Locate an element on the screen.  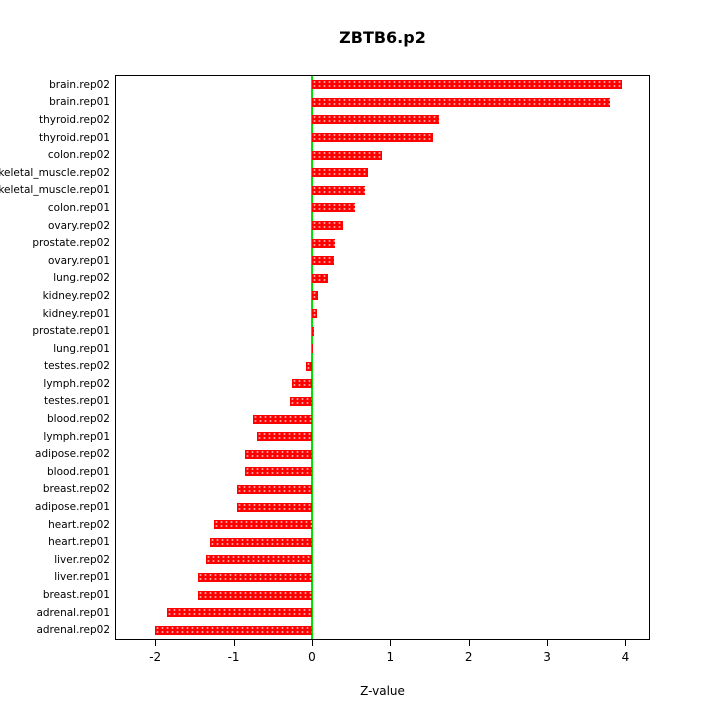
bar-kidney.rep02 is located at coordinates (315, 296).